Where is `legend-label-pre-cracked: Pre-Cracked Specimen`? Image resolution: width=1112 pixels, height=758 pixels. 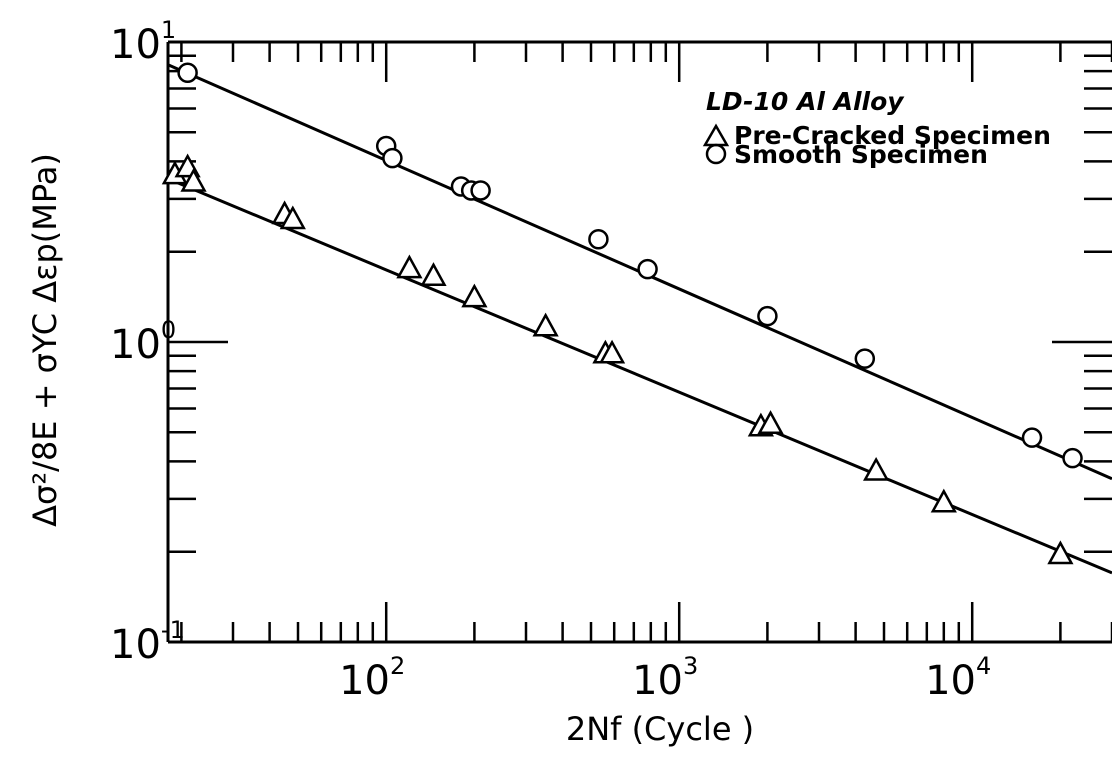 legend-label-pre-cracked: Pre-Cracked Specimen is located at coordinates (892, 135).